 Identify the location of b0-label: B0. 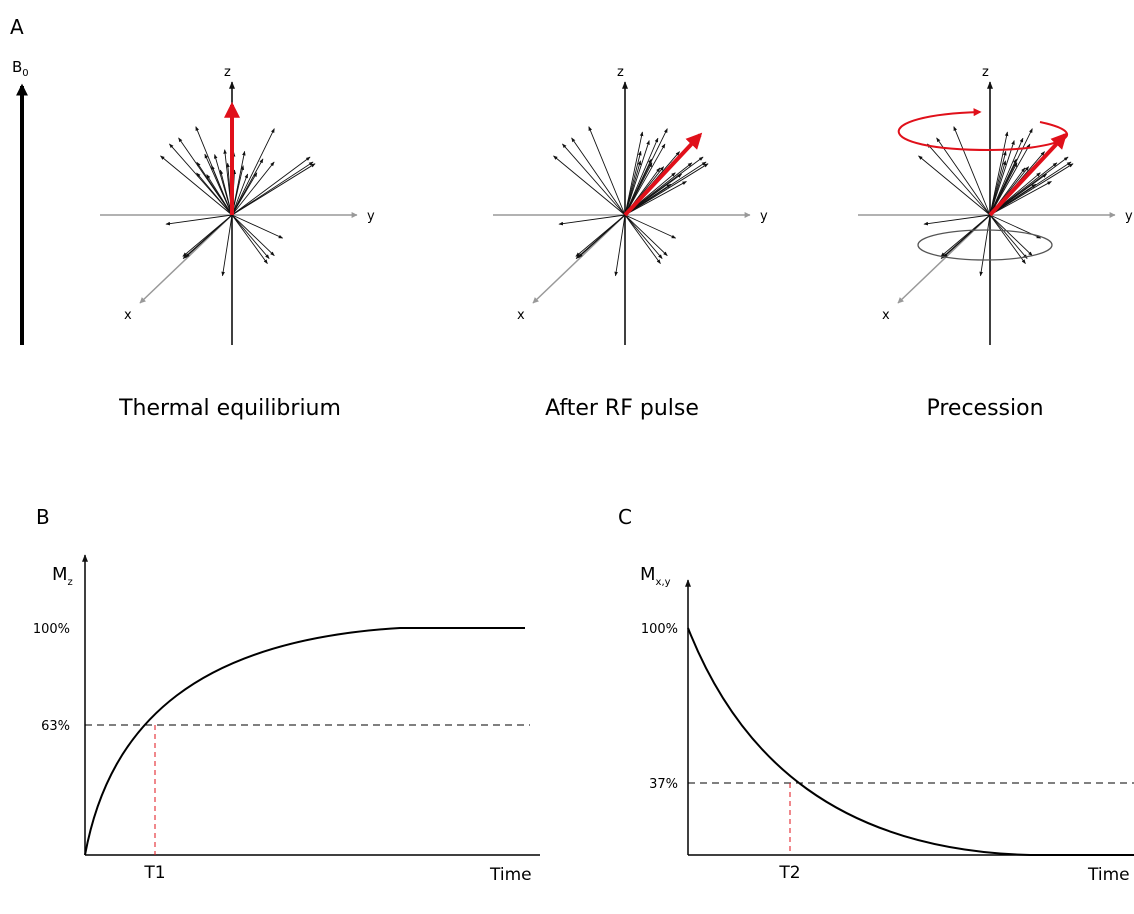
(20, 68).